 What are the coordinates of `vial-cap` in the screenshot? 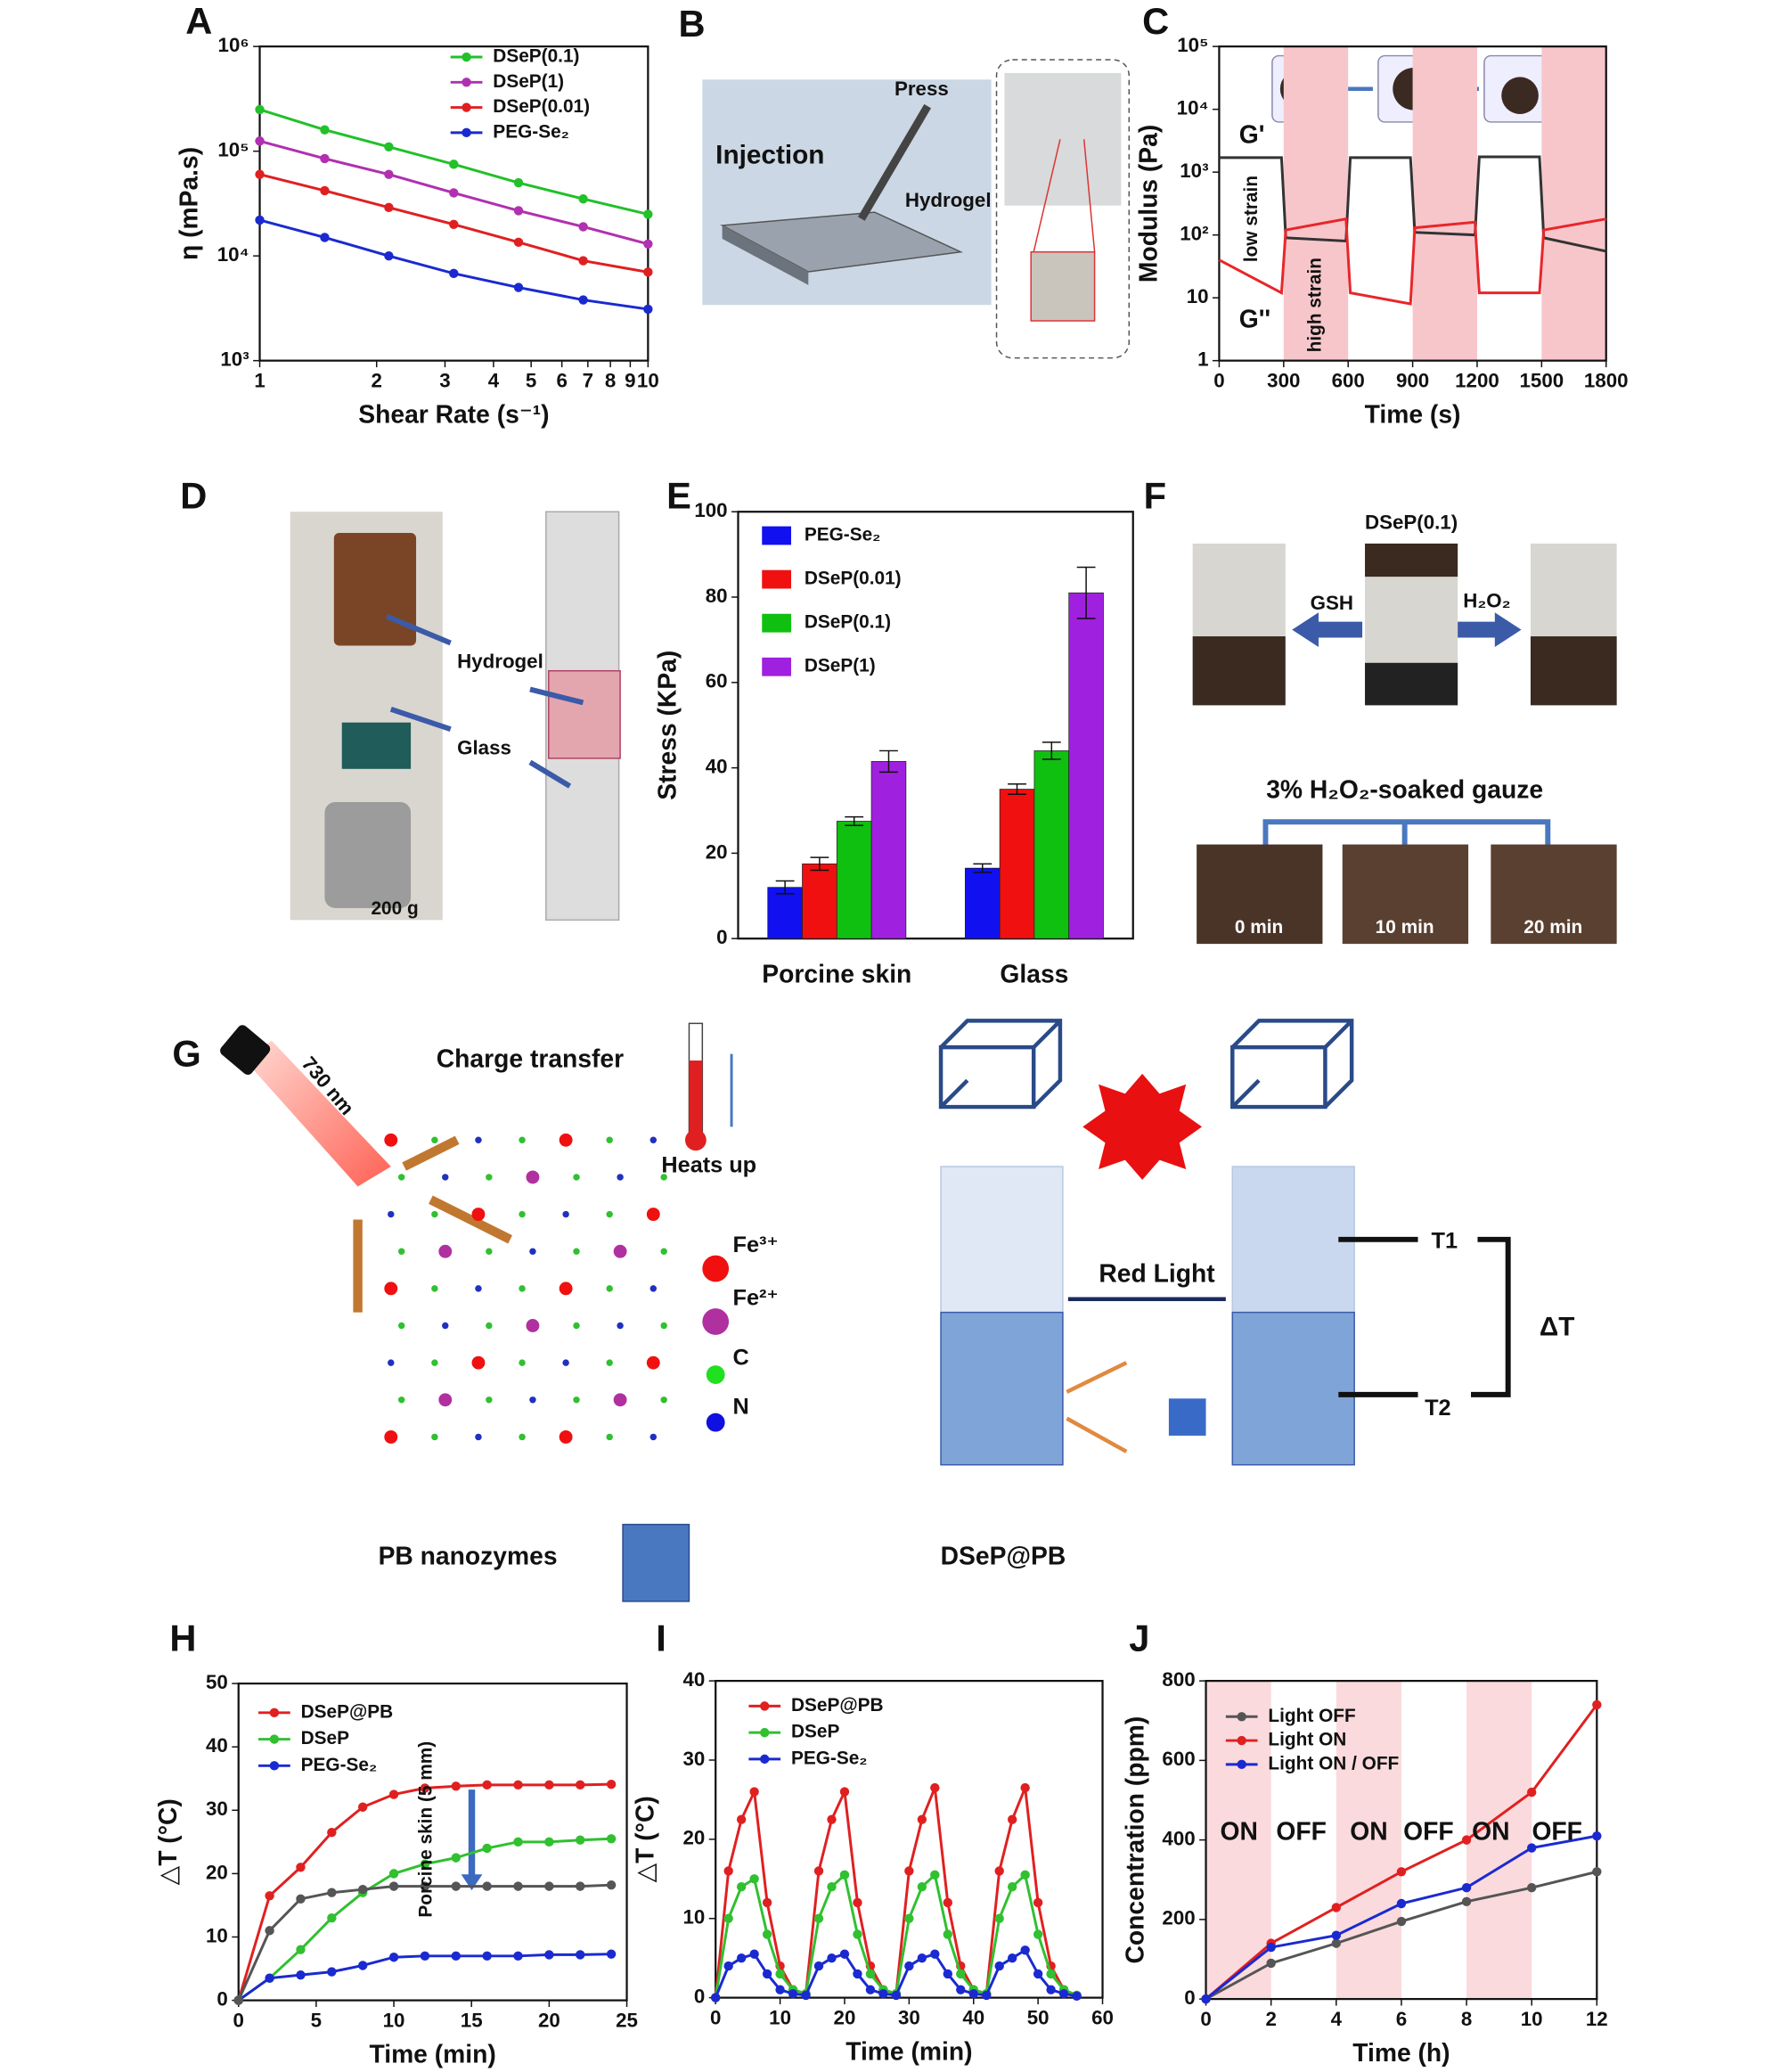 It's located at (1411, 684).